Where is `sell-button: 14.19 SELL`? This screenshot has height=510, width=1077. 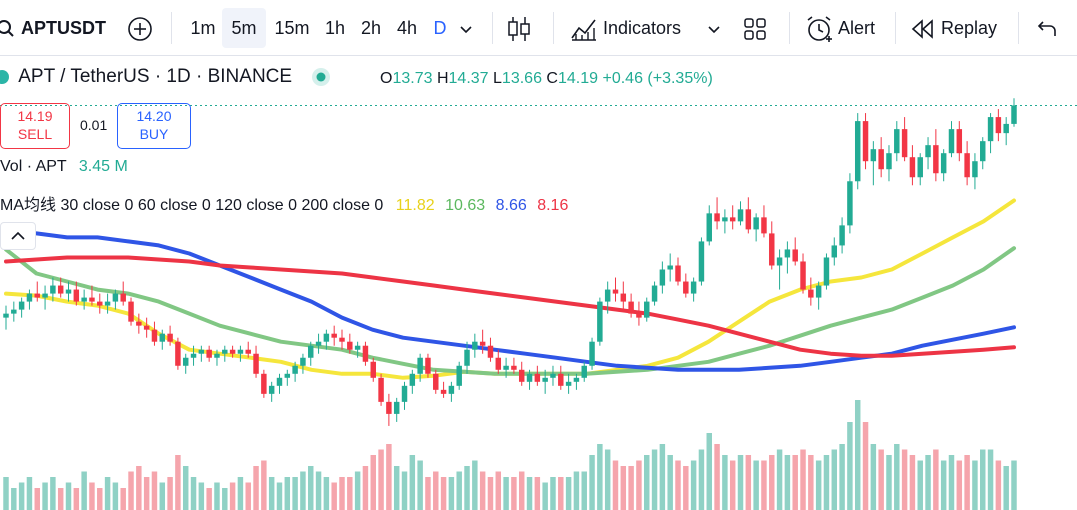
sell-button: 14.19 SELL is located at coordinates (35, 126).